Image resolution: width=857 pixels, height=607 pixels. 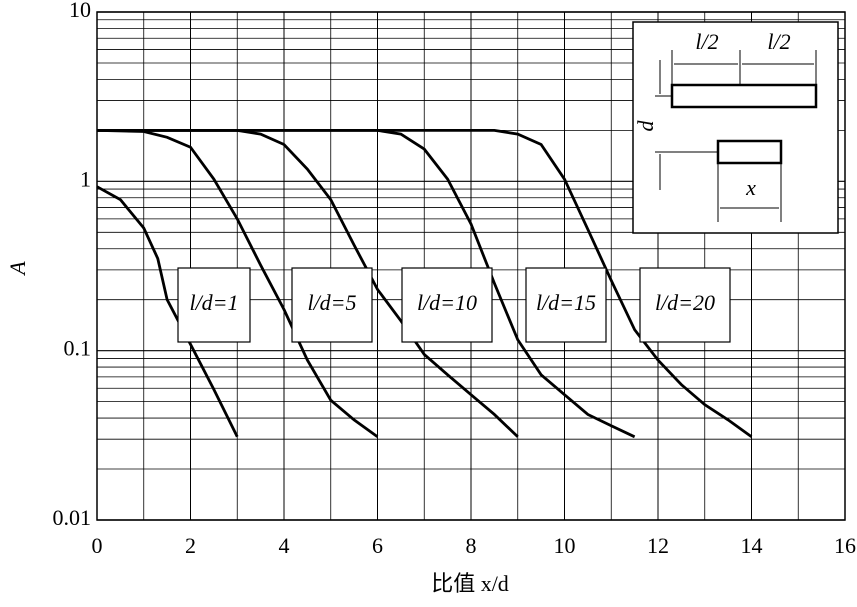 What do you see at coordinates (566, 302) in the screenshot?
I see `legend-label: l/d=15` at bounding box center [566, 302].